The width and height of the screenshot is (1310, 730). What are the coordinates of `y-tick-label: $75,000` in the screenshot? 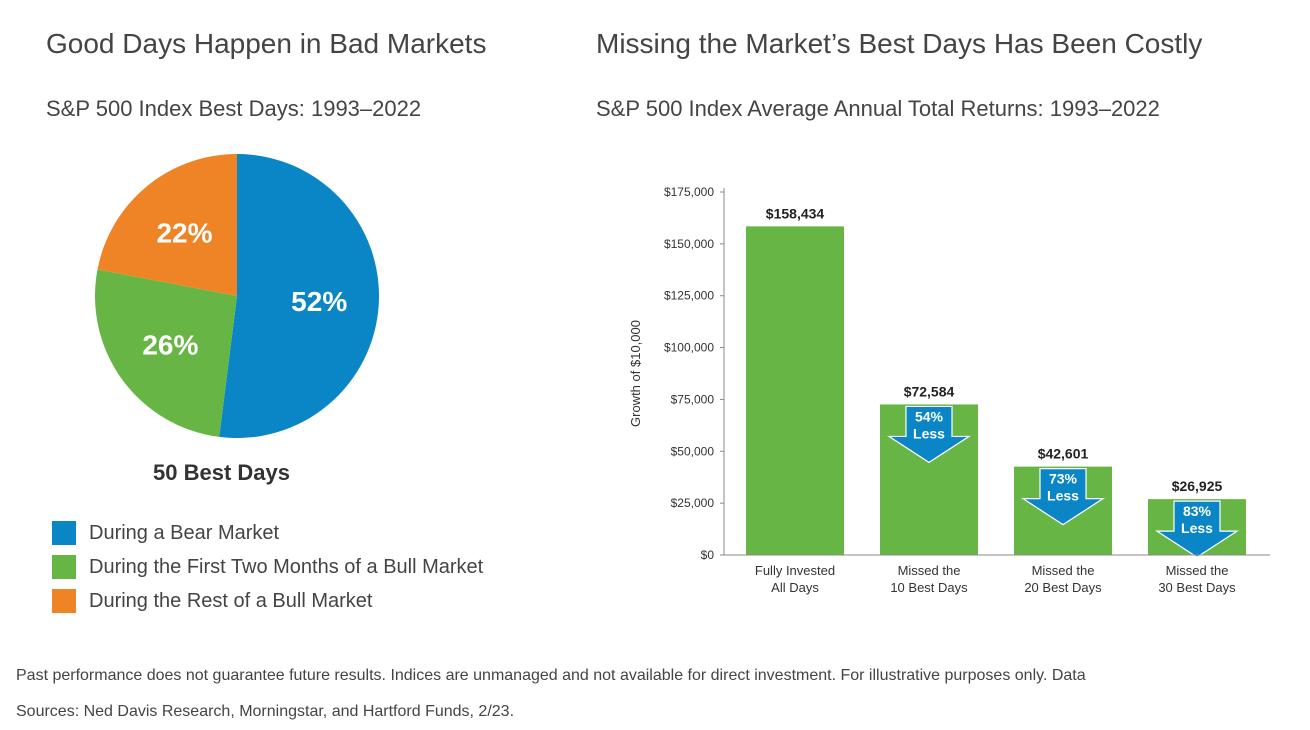 It's located at (693, 399).